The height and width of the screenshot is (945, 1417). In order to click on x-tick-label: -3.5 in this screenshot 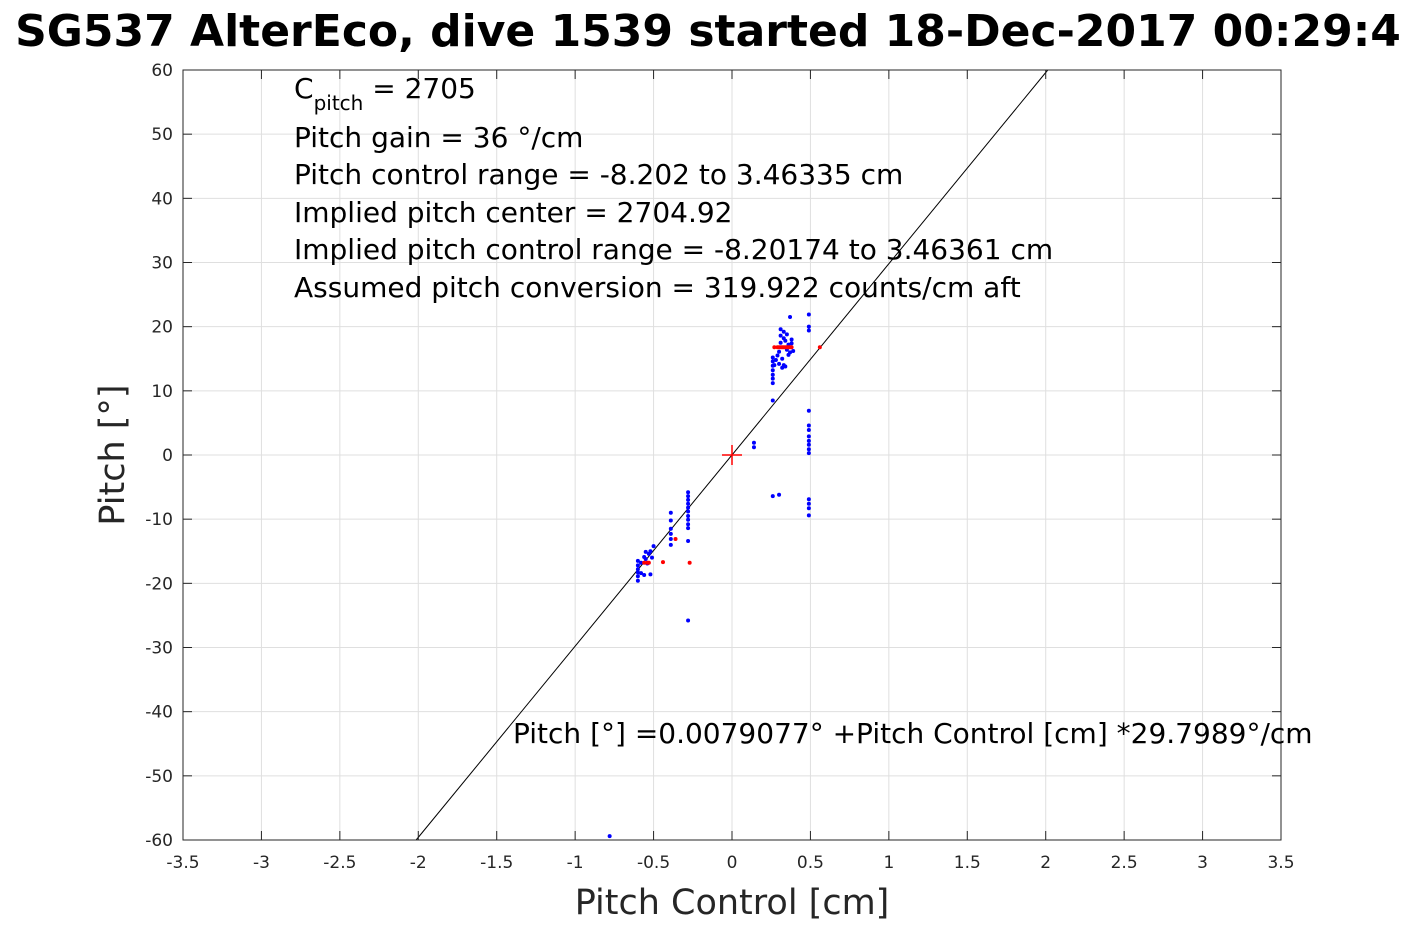, I will do `click(182, 863)`.